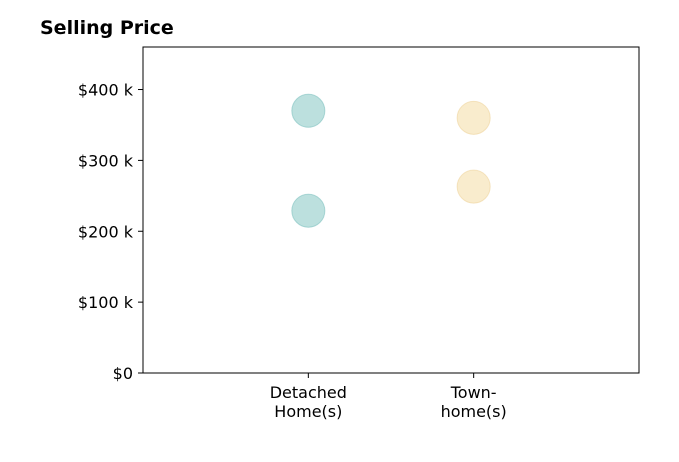 This screenshot has height=462, width=679. I want to click on y-tick-label: $100 k, so click(106, 302).